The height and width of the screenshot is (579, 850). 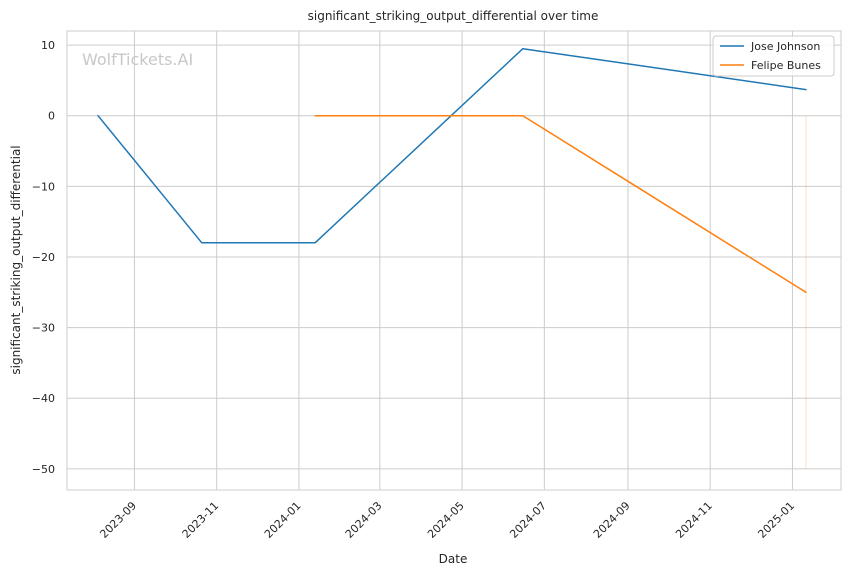 I want to click on legend-label: Felipe Bunes, so click(x=786, y=65).